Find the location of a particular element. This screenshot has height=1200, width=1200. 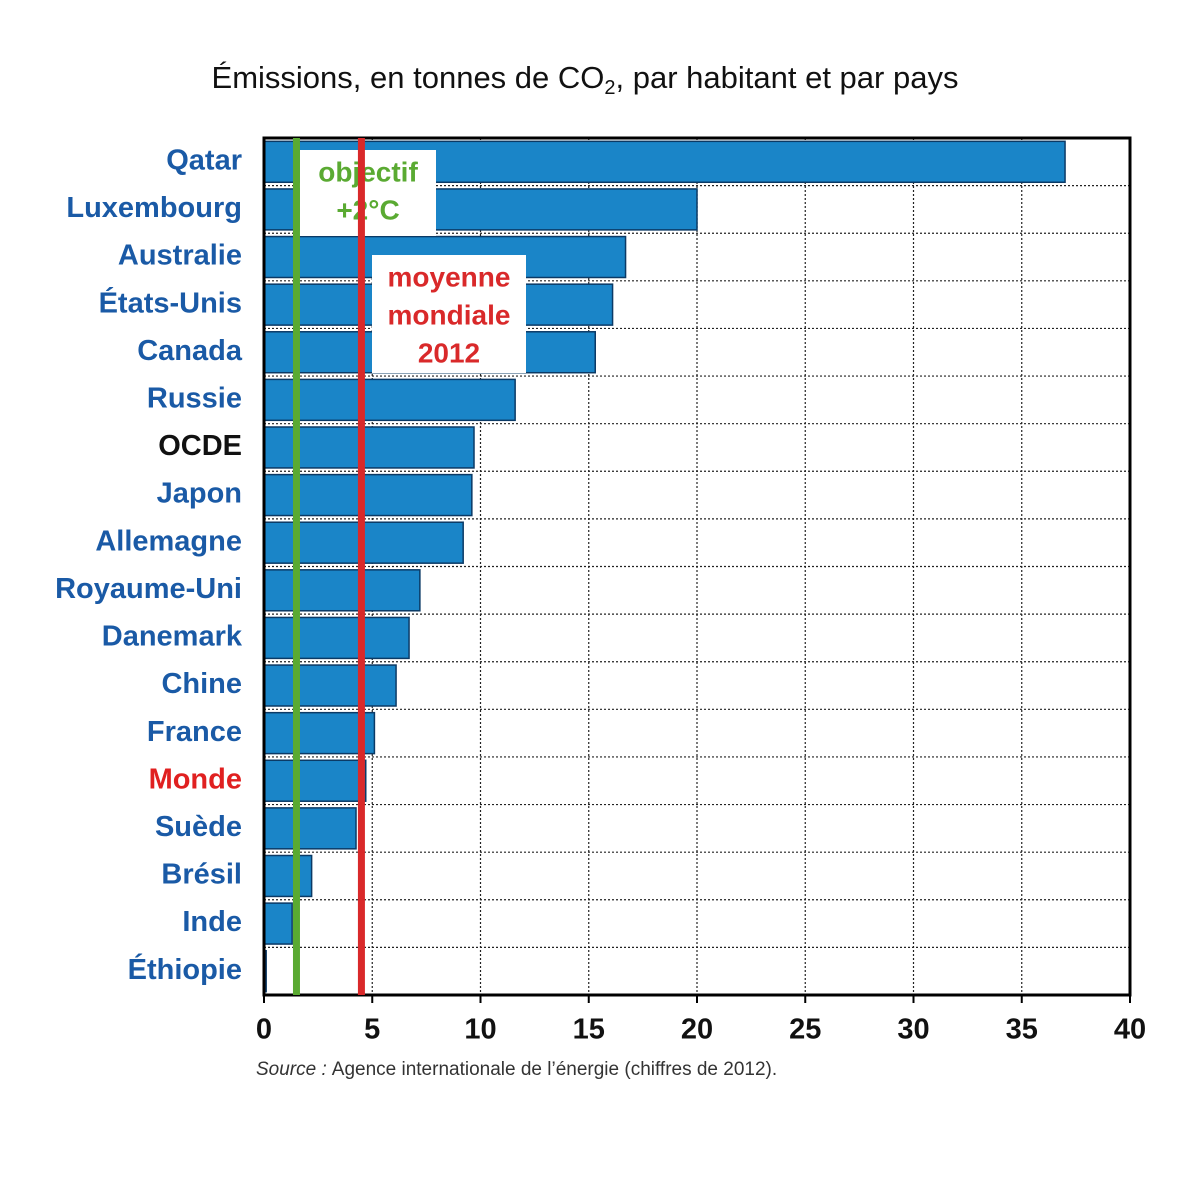

annotation-text: +2°C is located at coordinates (367, 209).